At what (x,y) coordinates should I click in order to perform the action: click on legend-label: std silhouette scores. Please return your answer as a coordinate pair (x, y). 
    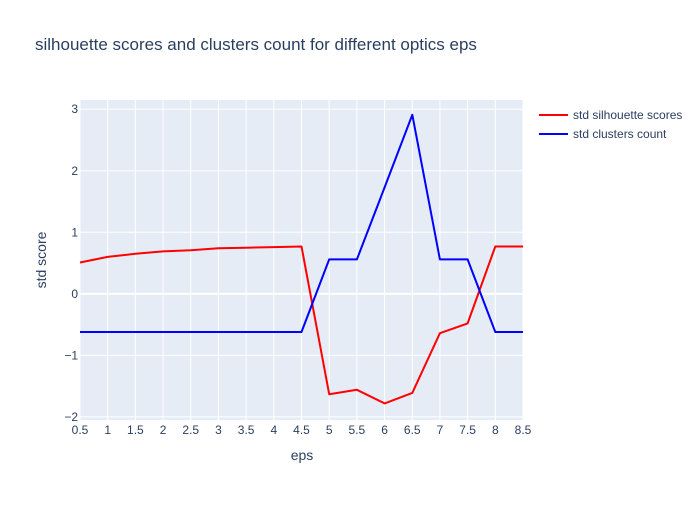
    Looking at the image, I should click on (627, 115).